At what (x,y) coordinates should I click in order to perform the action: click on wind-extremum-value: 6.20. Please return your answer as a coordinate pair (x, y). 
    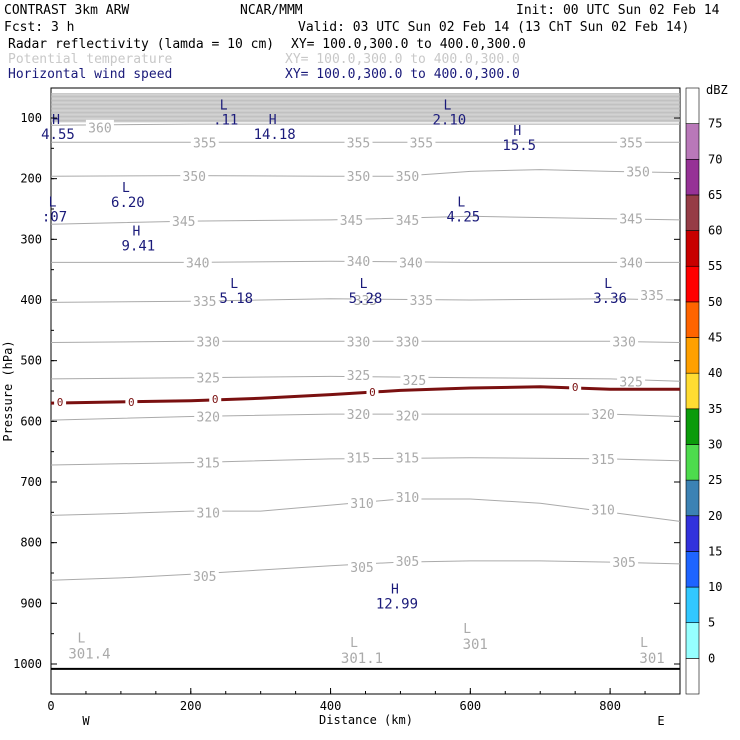
    Looking at the image, I should click on (128, 203).